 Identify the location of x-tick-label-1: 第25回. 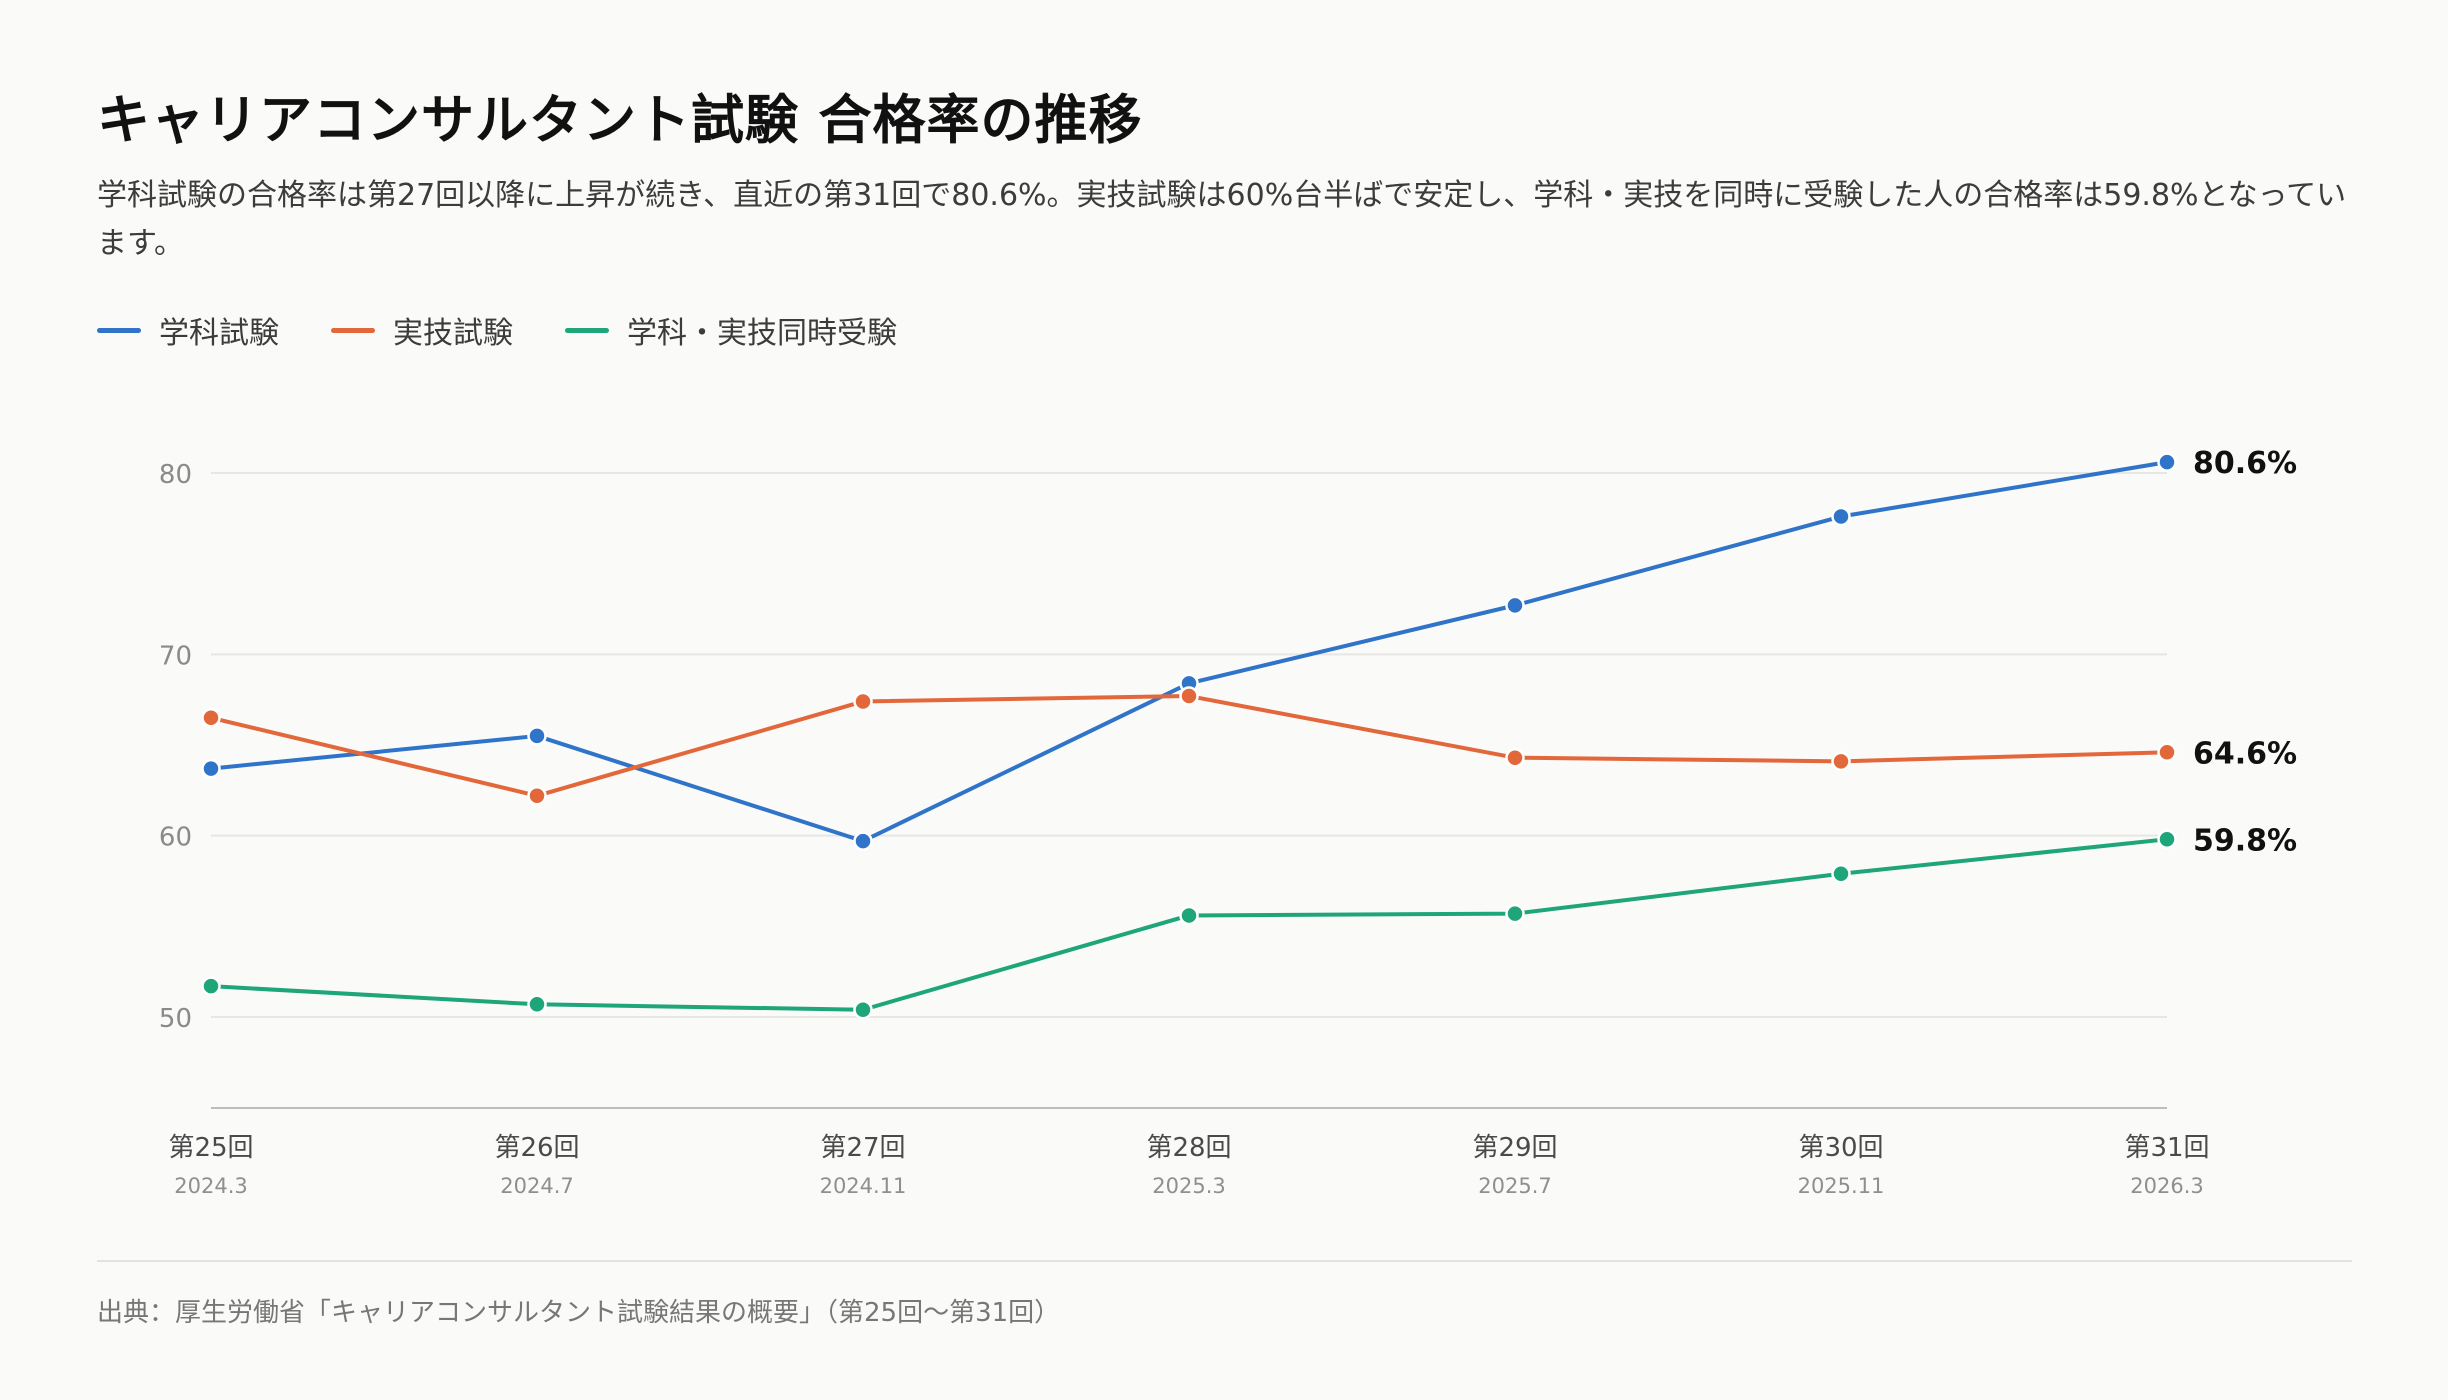
(210, 1148).